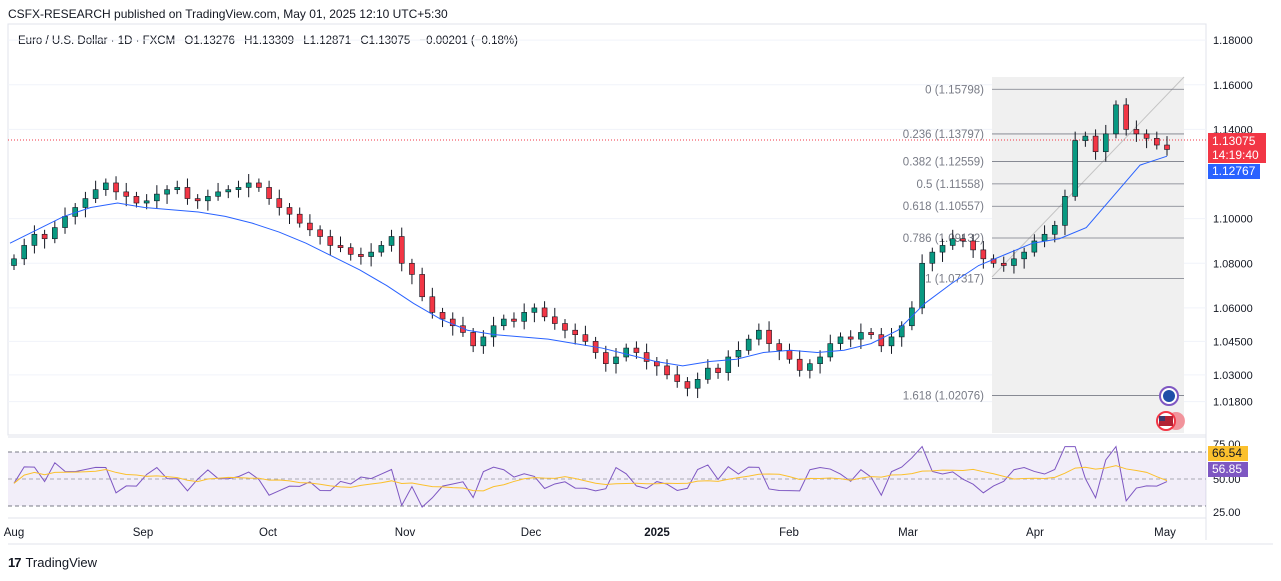 This screenshot has height=581, width=1281. Describe the element at coordinates (590, 533) in the screenshot. I see `time-axis-labels: Aug Sep Oct Nov Dec 2025 Feb Mar Apr May` at that location.